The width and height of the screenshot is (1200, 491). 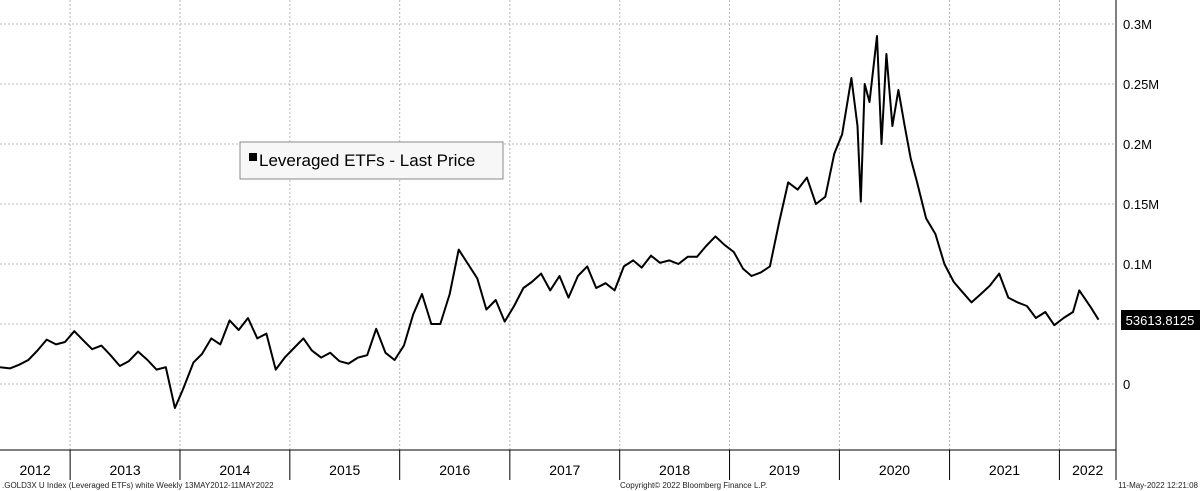 What do you see at coordinates (674, 470) in the screenshot?
I see `x-tick-label: 2018` at bounding box center [674, 470].